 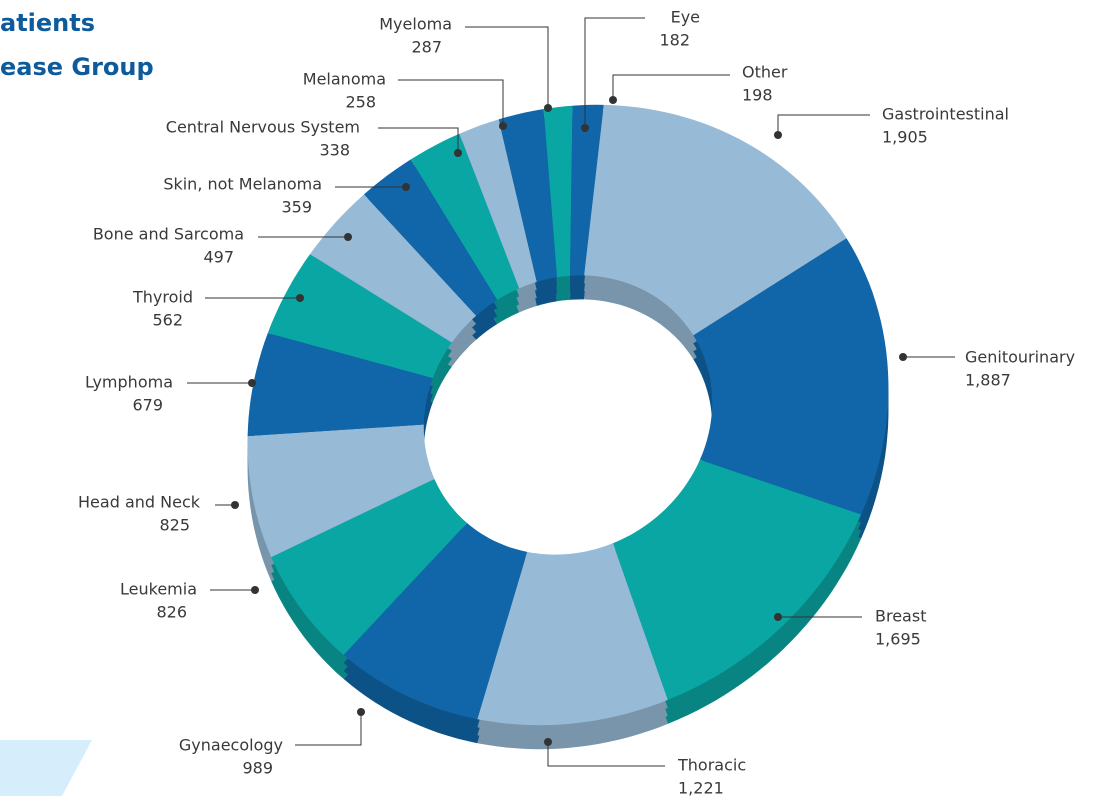 I want to click on value-label: 359, so click(x=296, y=207).